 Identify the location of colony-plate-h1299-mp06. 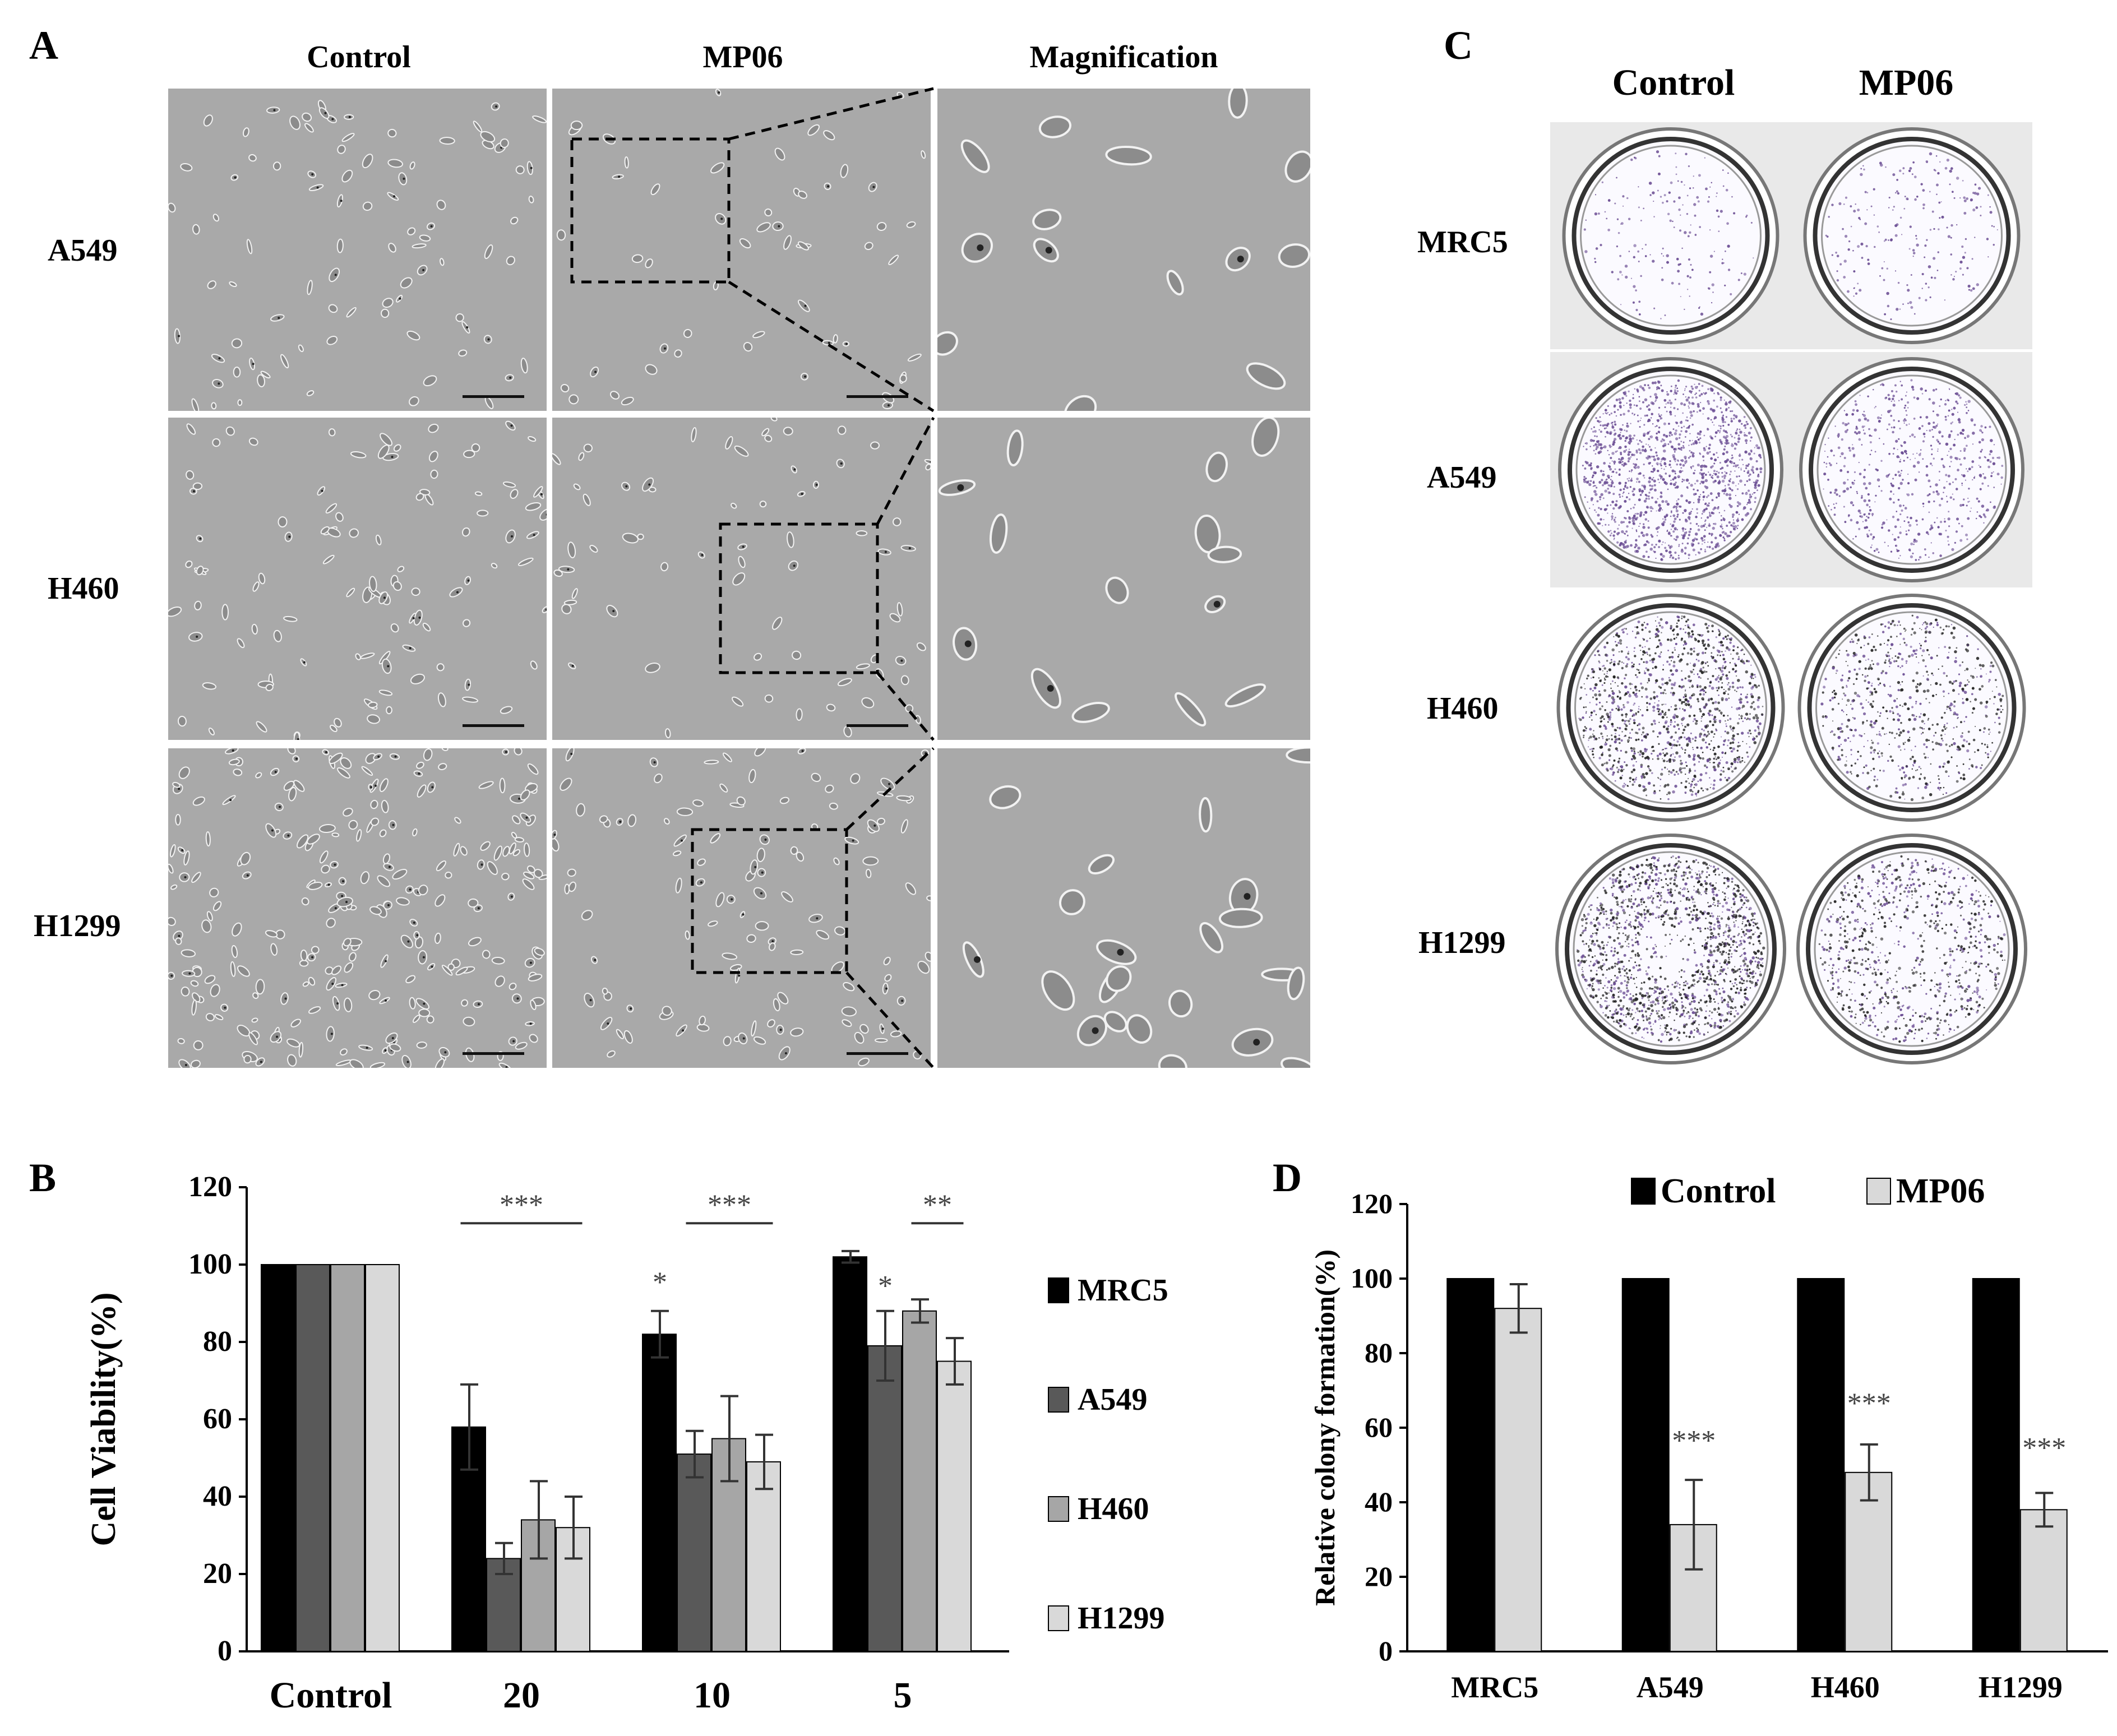
(1912, 949).